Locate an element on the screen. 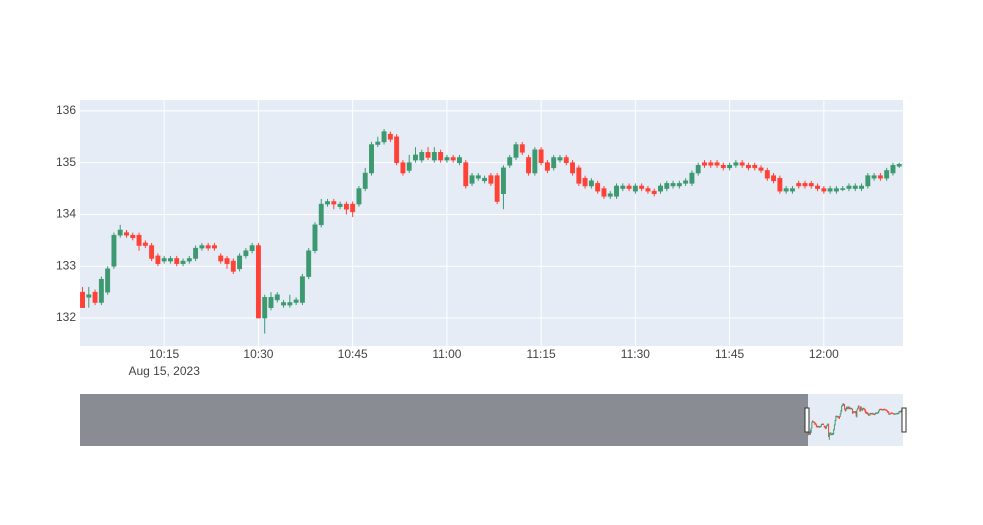 The width and height of the screenshot is (983, 525). y-tick-label: 133 is located at coordinates (66, 265).